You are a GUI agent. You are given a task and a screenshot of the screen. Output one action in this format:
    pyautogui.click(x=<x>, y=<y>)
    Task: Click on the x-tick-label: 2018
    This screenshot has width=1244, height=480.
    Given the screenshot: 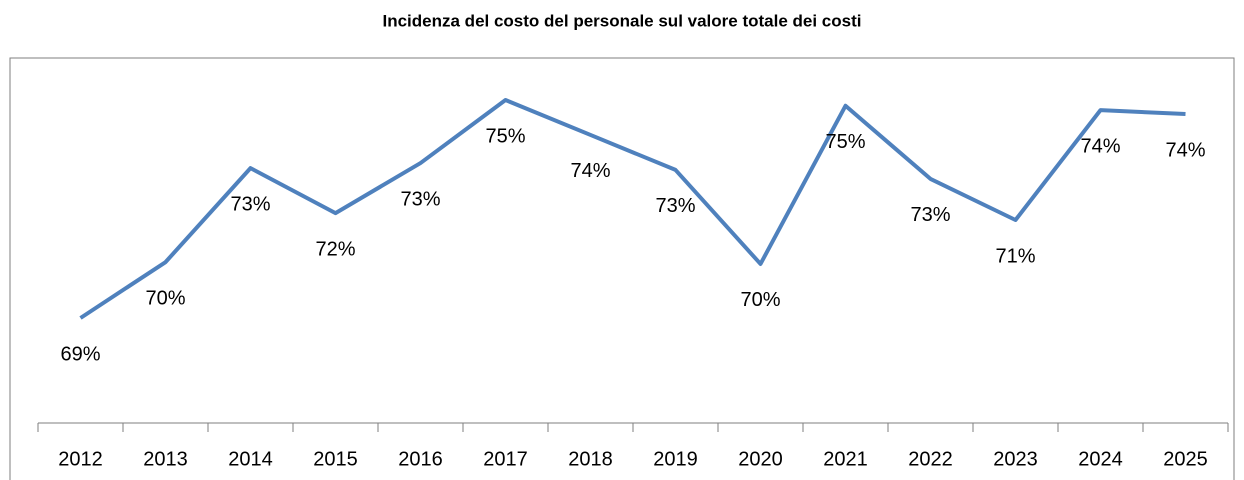 What is the action you would take?
    pyautogui.click(x=590, y=459)
    